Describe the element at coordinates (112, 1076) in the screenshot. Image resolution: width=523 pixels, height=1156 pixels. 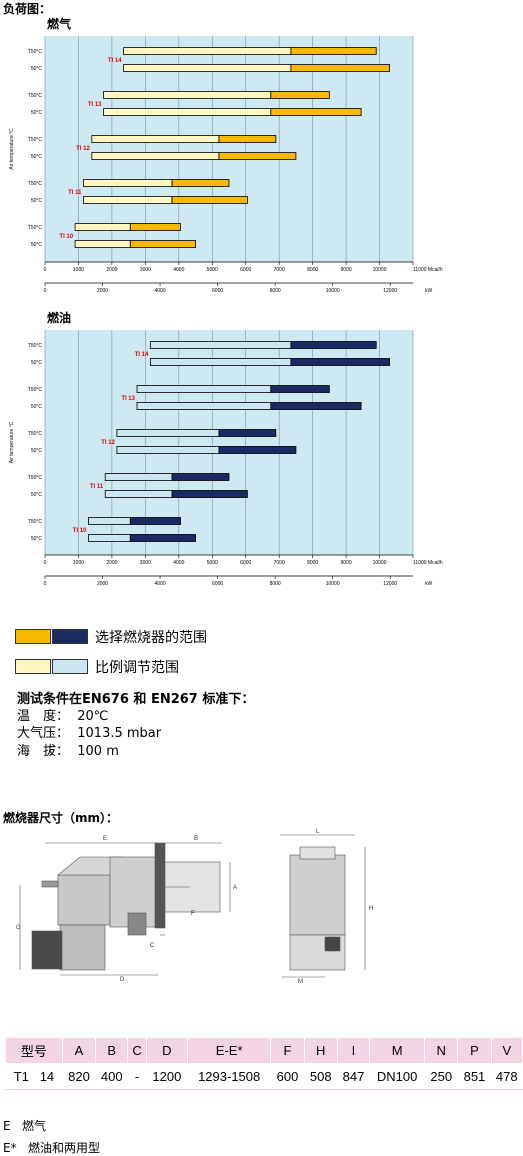
I see `data-cell: 400` at that location.